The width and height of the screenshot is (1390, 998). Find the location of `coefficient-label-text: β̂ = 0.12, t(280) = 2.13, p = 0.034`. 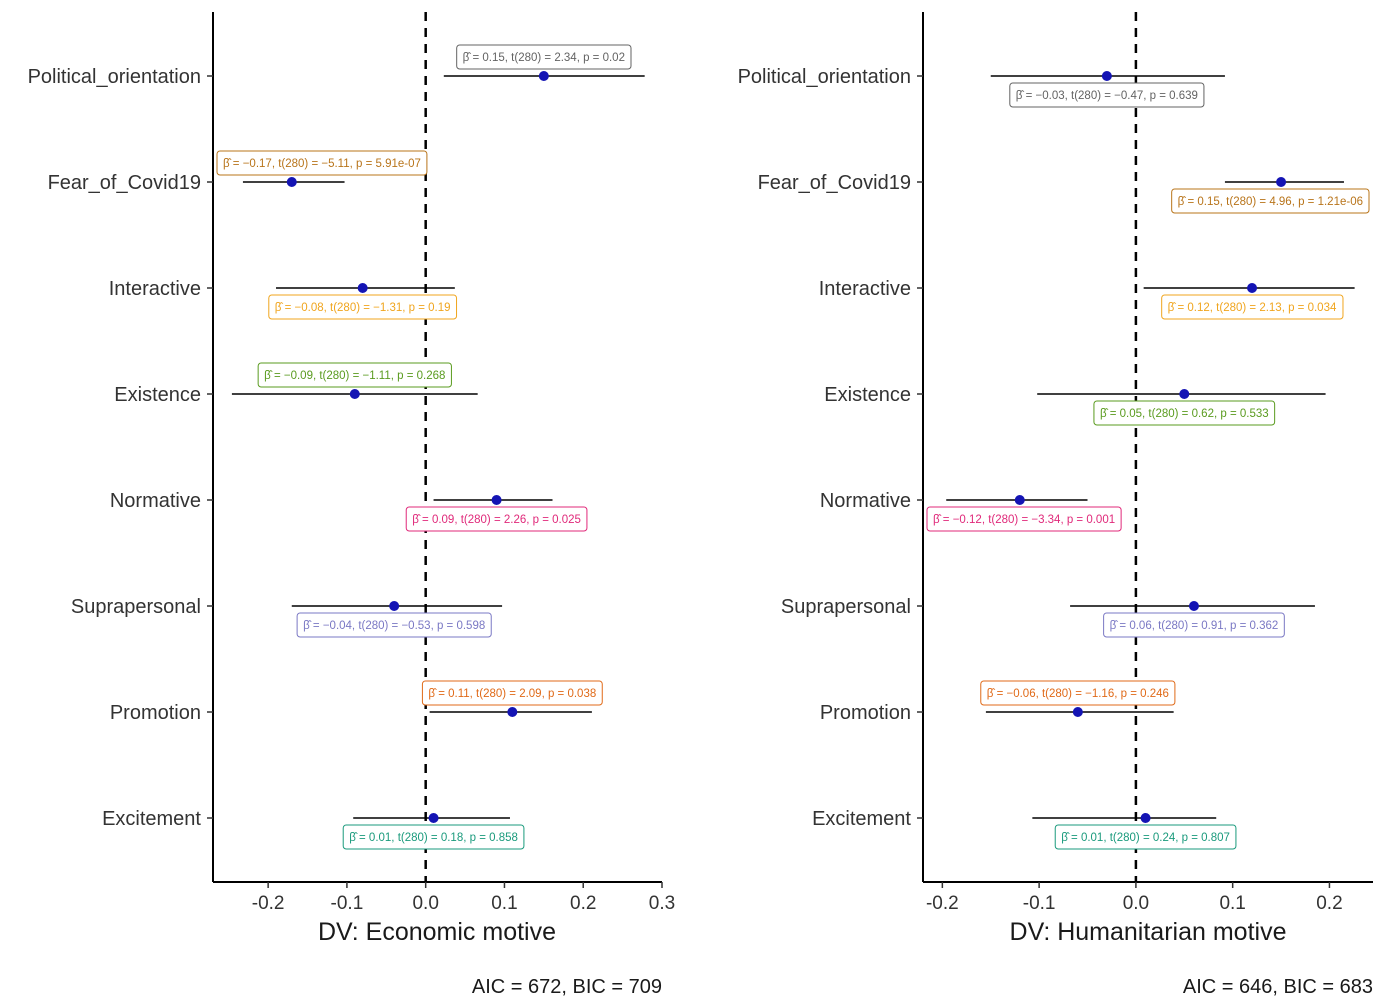

coefficient-label-text: β̂ = 0.12, t(280) = 2.13, p = 0.034 is located at coordinates (1252, 308).